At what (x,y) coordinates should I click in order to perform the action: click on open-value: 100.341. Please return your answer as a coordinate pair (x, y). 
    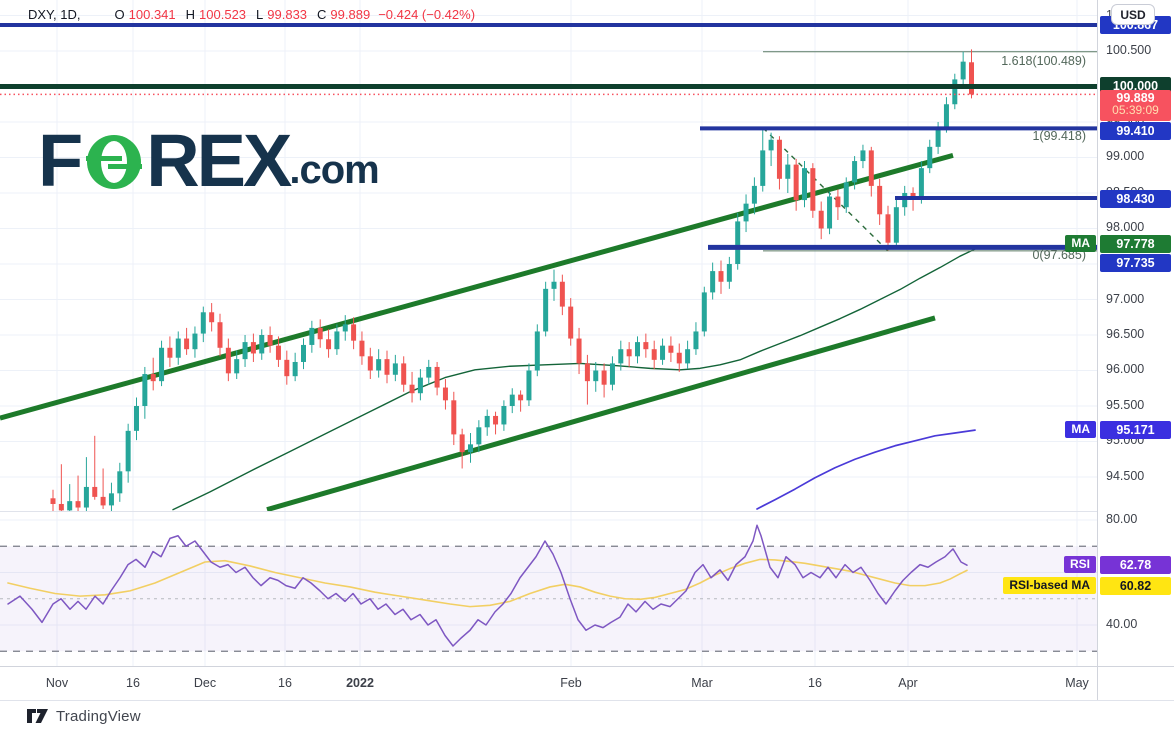
    Looking at the image, I should click on (152, 14).